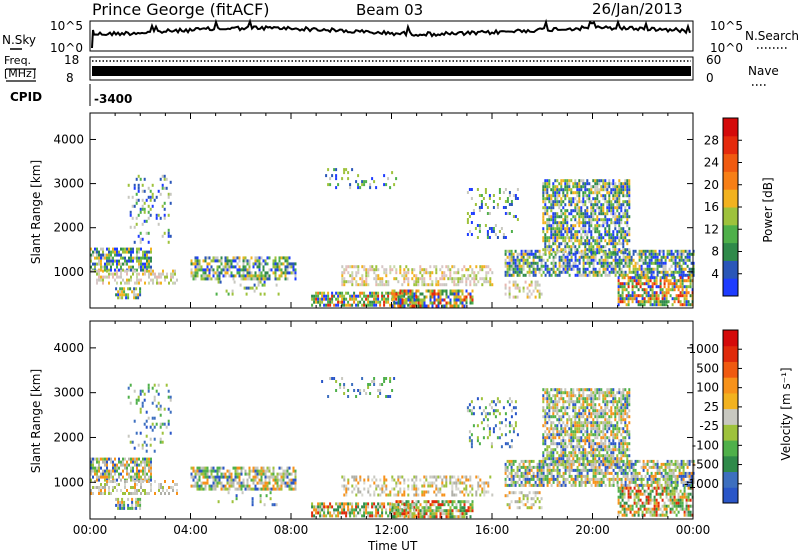 The height and width of the screenshot is (554, 800). I want to click on cpid-label: CPID, so click(26, 97).